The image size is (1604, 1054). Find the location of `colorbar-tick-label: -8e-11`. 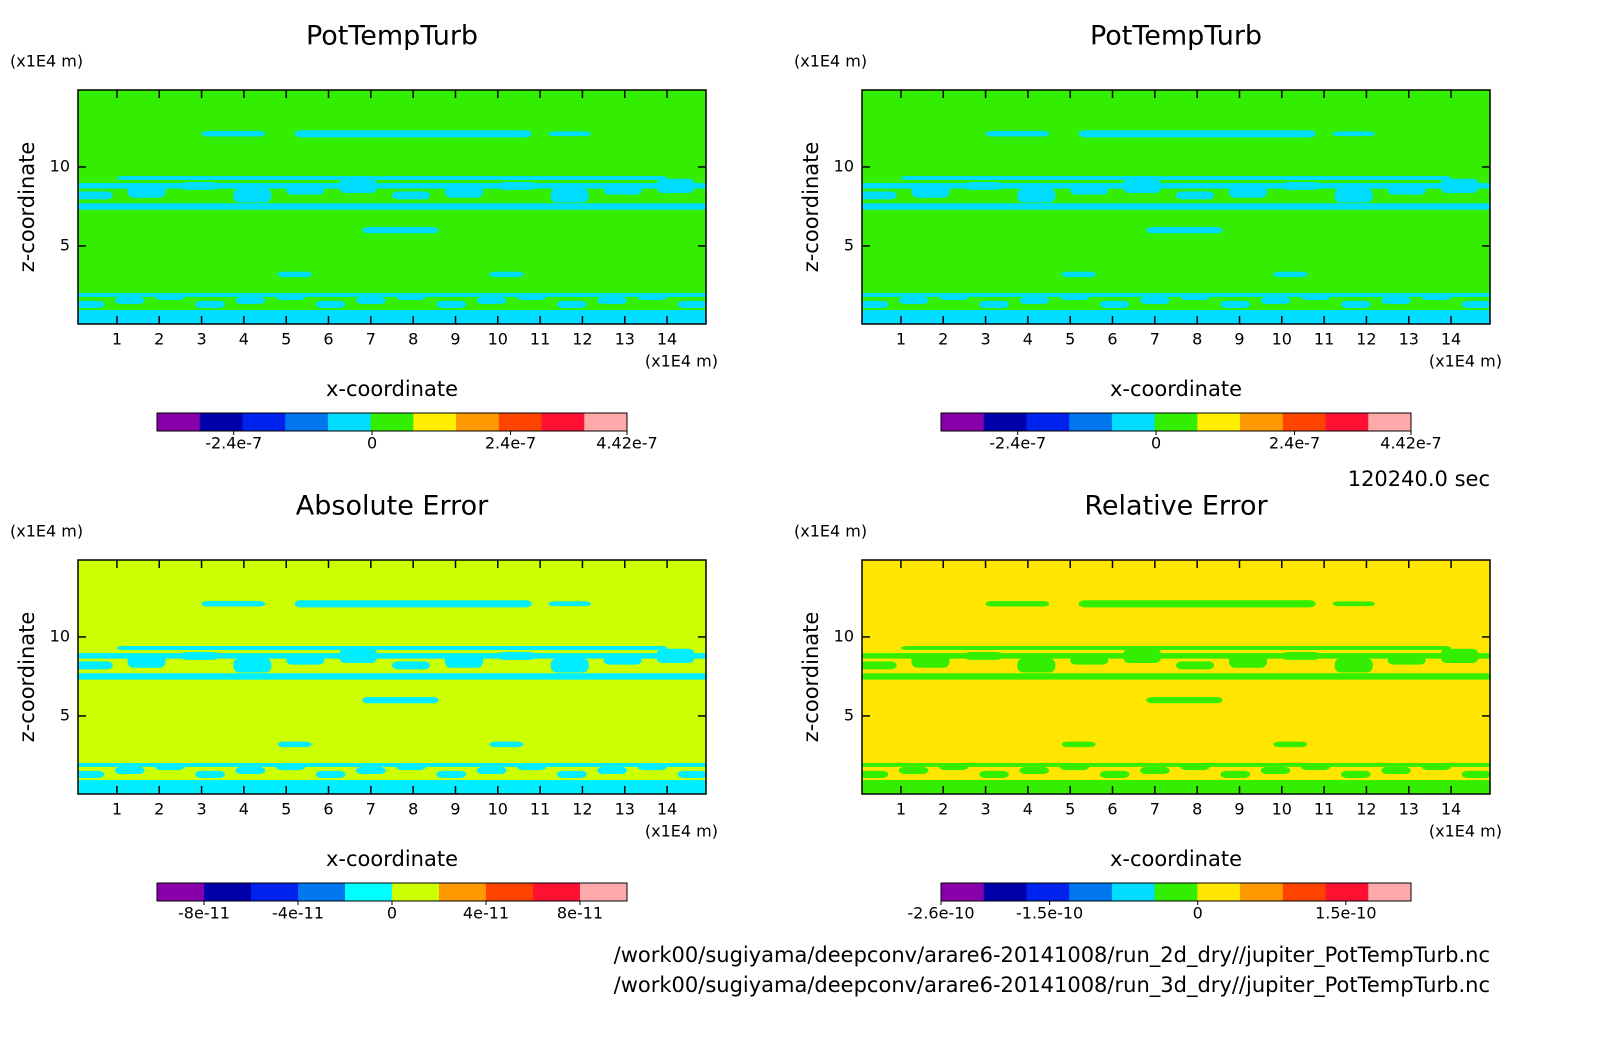

colorbar-tick-label: -8e-11 is located at coordinates (204, 913).